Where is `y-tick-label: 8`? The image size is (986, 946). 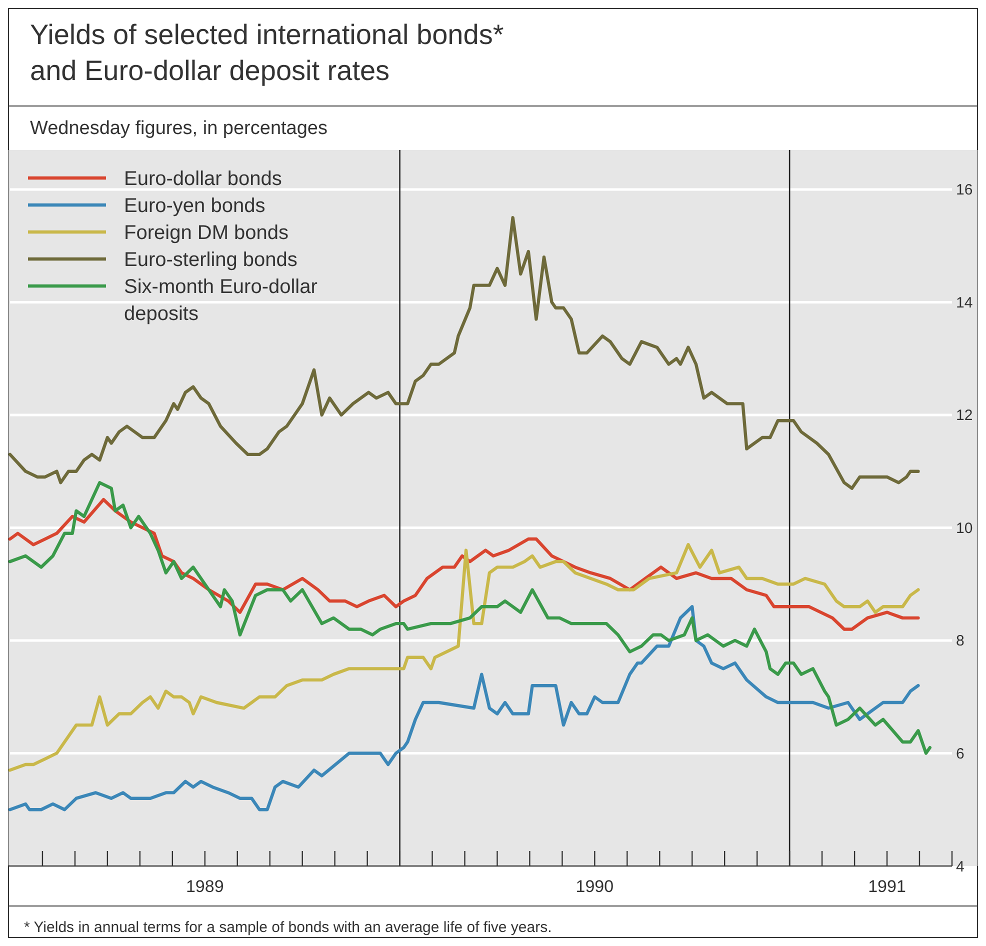 y-tick-label: 8 is located at coordinates (960, 641).